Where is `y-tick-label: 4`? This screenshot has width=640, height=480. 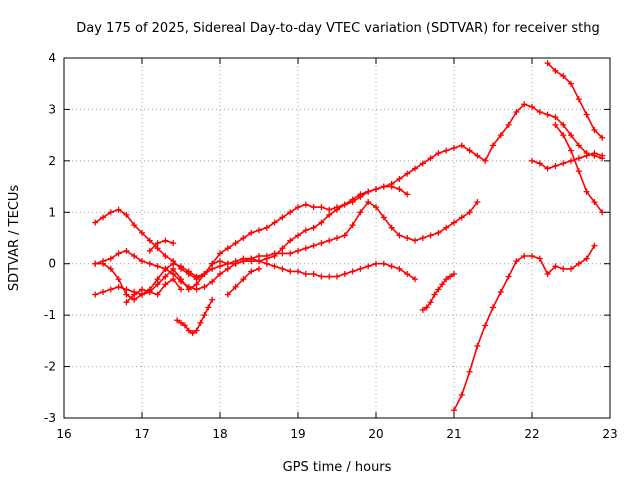 y-tick-label: 4 is located at coordinates (52, 58).